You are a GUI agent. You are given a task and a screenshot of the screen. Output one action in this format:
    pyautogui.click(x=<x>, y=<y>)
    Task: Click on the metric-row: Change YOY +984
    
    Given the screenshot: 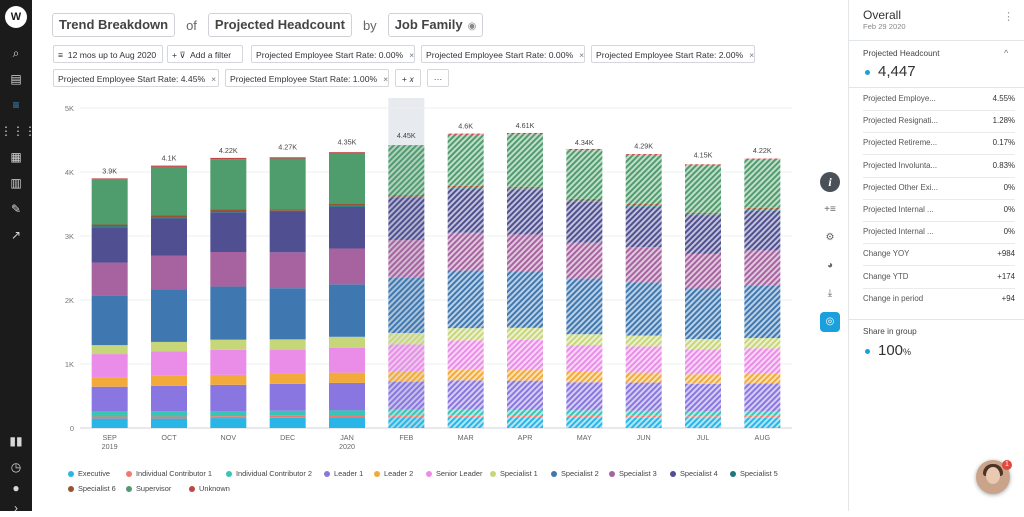 What is the action you would take?
    pyautogui.click(x=939, y=255)
    